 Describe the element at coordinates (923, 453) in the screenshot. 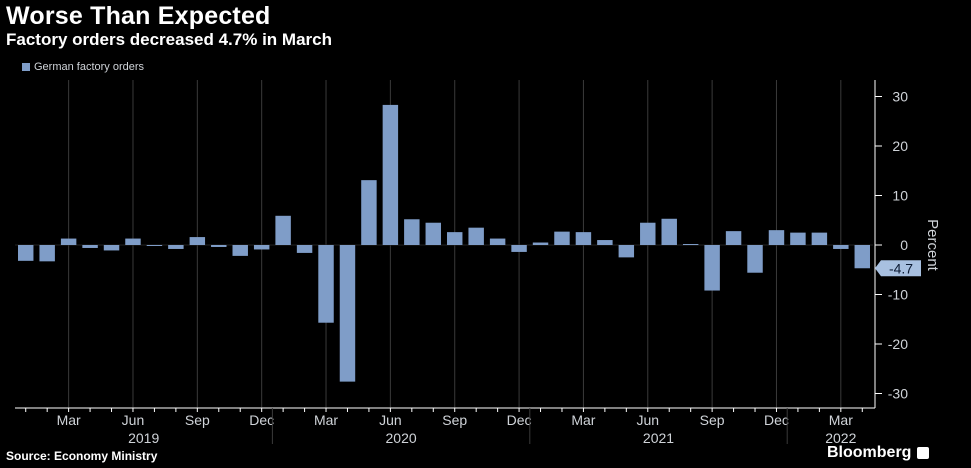

I see `bloomberg-terminal-icon` at that location.